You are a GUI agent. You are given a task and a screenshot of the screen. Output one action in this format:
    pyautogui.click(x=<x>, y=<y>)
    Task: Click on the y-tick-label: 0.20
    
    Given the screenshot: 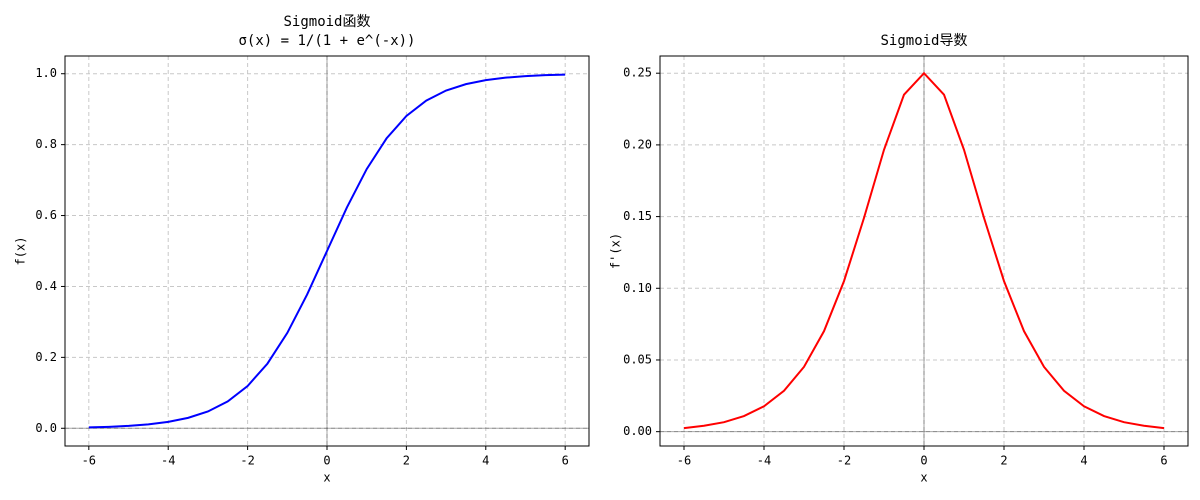 What is the action you would take?
    pyautogui.click(x=637, y=144)
    